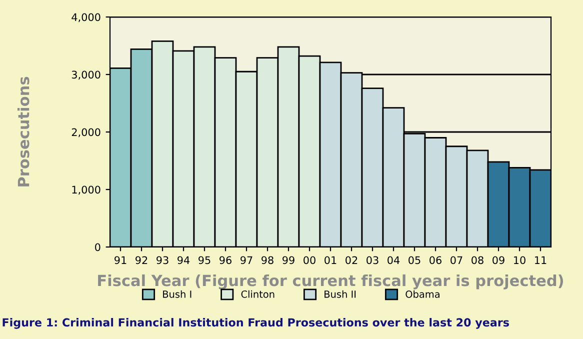 Image resolution: width=583 pixels, height=339 pixels. Describe the element at coordinates (86, 75) in the screenshot. I see `y-tick-label: 3,000` at that location.